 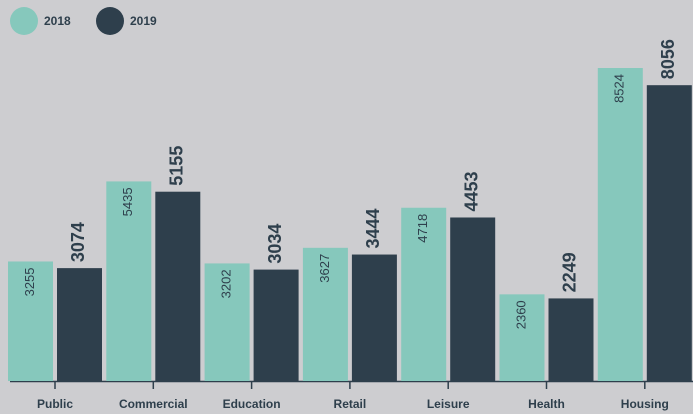 I want to click on value-label: 3034, so click(x=275, y=244).